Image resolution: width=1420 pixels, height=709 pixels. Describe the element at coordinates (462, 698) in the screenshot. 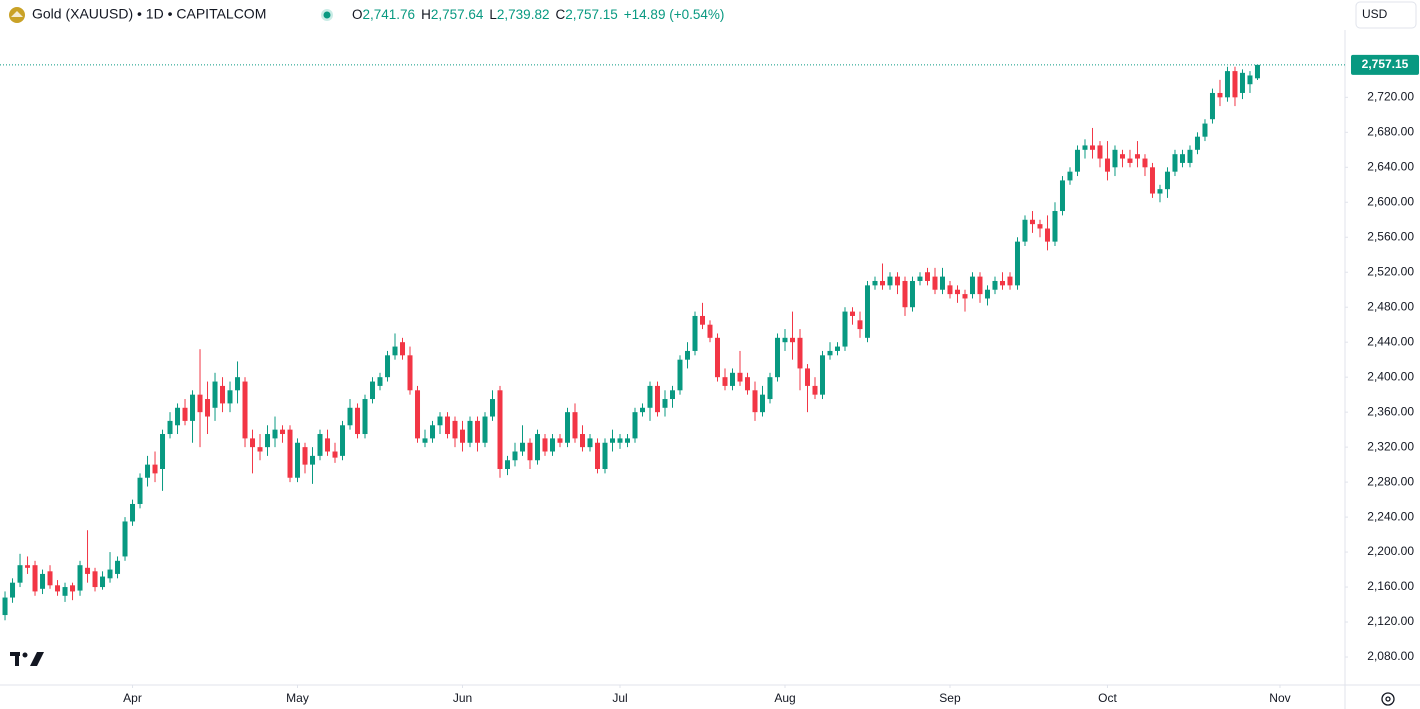

I see `x-tick-label: Jun` at that location.